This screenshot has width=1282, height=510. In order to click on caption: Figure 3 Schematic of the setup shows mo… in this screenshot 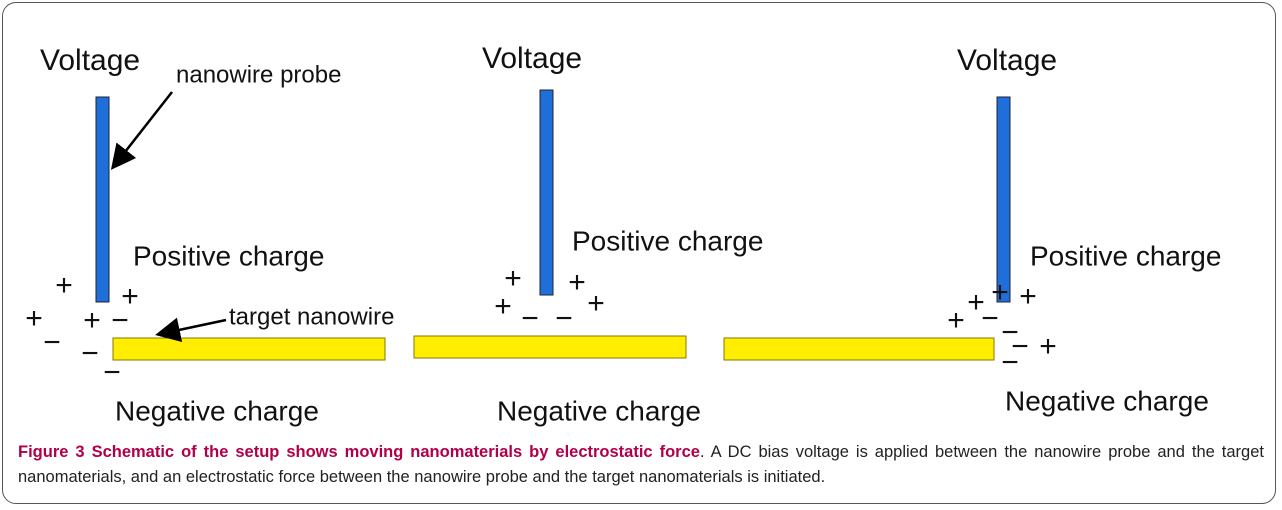, I will do `click(641, 465)`.